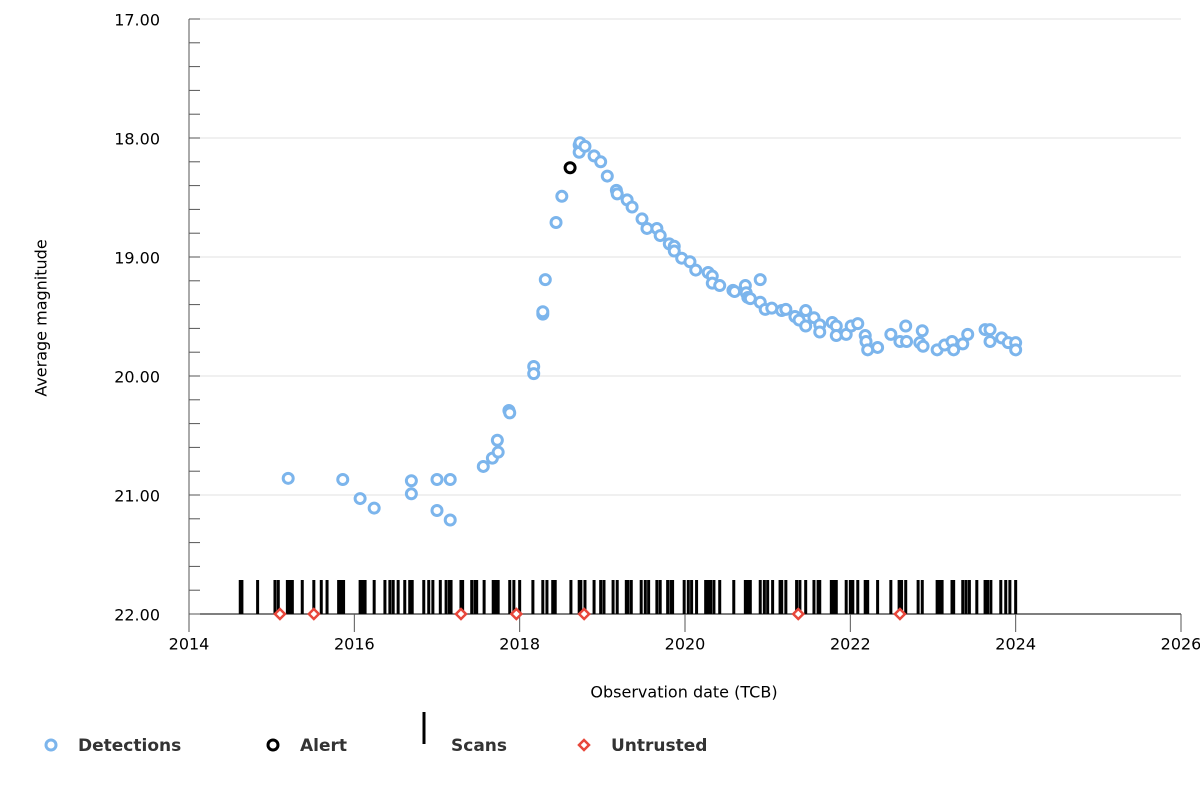 This screenshot has width=1200, height=800. What do you see at coordinates (137, 496) in the screenshot?
I see `y-tick-label: 21.00` at bounding box center [137, 496].